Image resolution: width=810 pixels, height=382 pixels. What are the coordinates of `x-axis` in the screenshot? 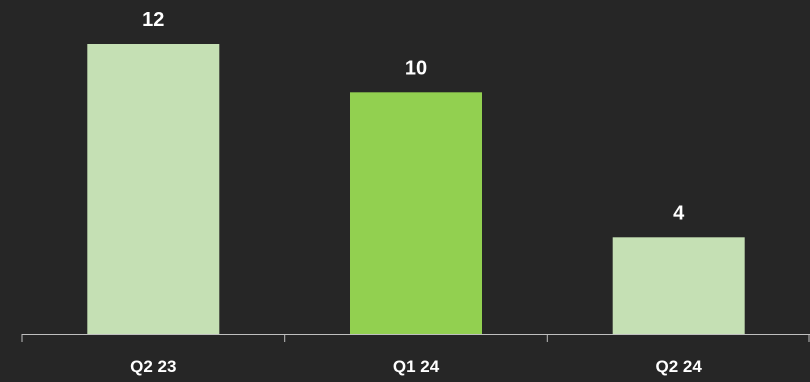 It's located at (415, 338).